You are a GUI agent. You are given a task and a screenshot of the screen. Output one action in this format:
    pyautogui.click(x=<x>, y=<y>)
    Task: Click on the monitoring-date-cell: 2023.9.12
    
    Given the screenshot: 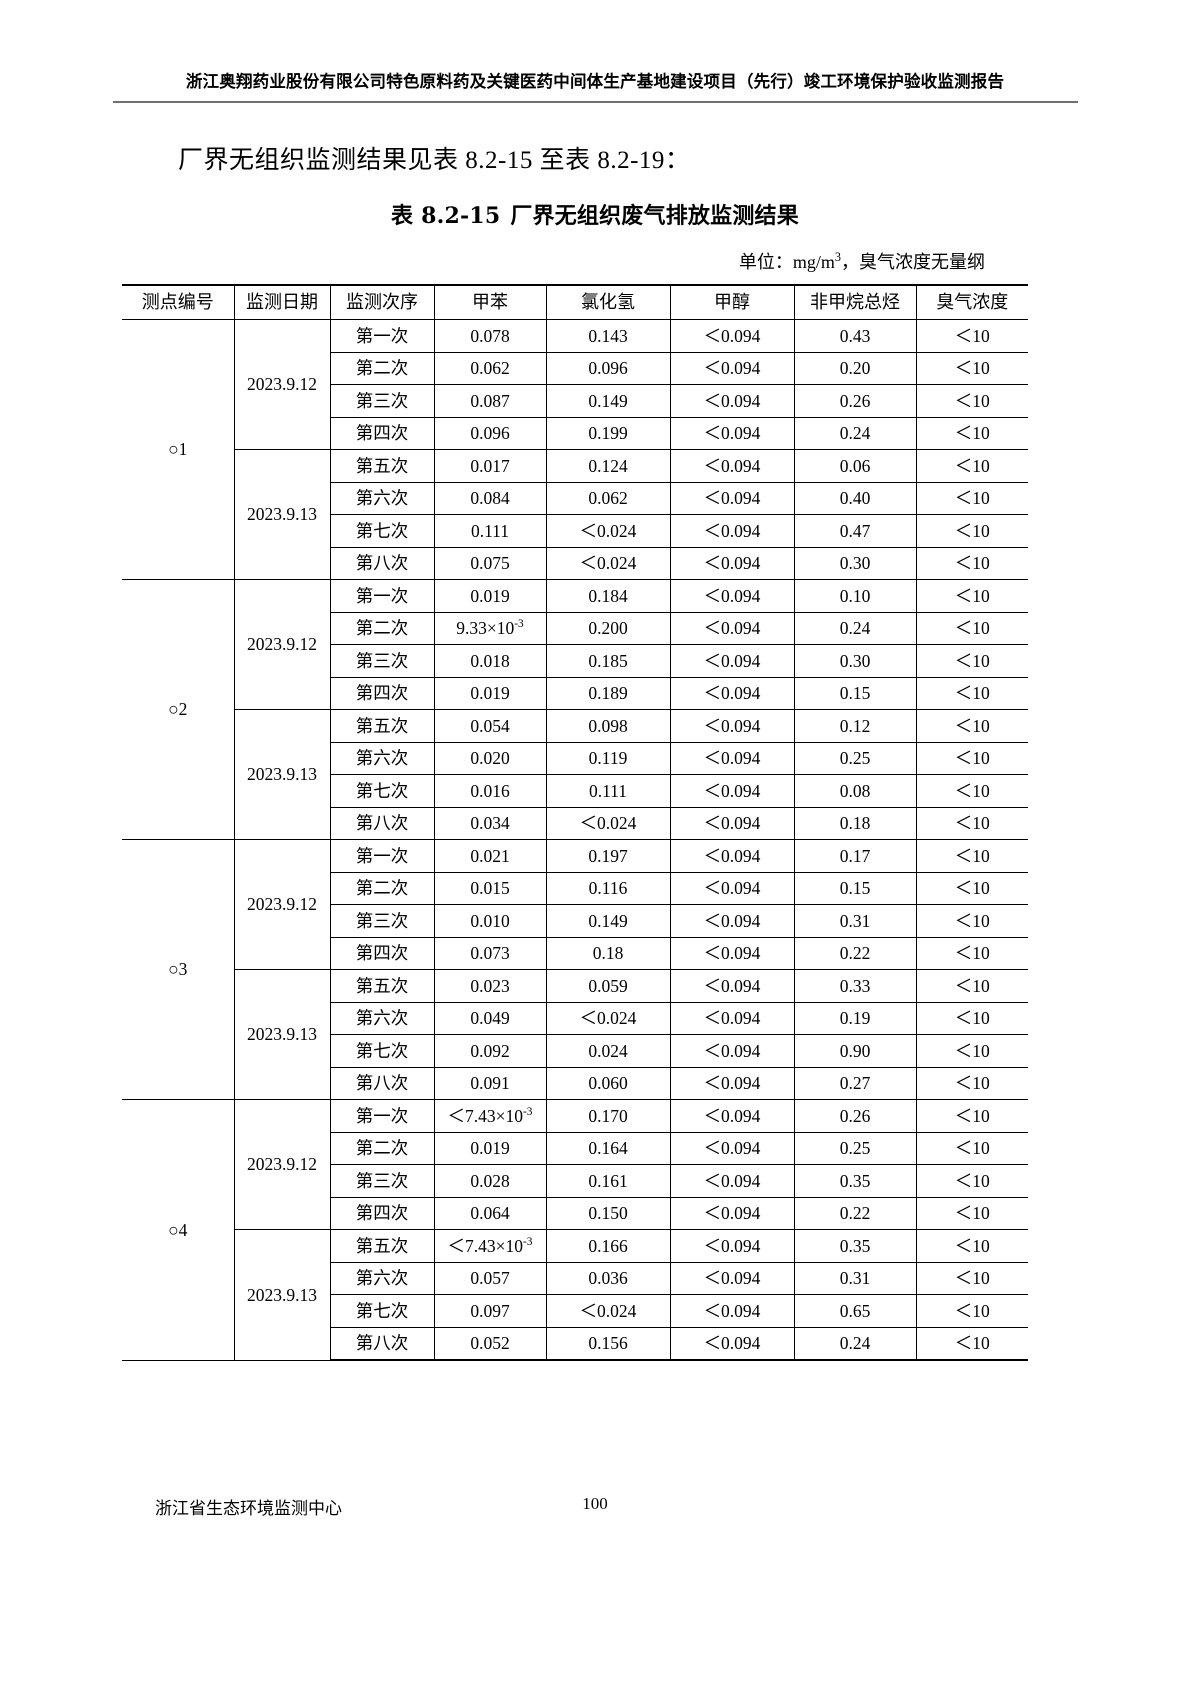 What is the action you would take?
    pyautogui.click(x=282, y=904)
    